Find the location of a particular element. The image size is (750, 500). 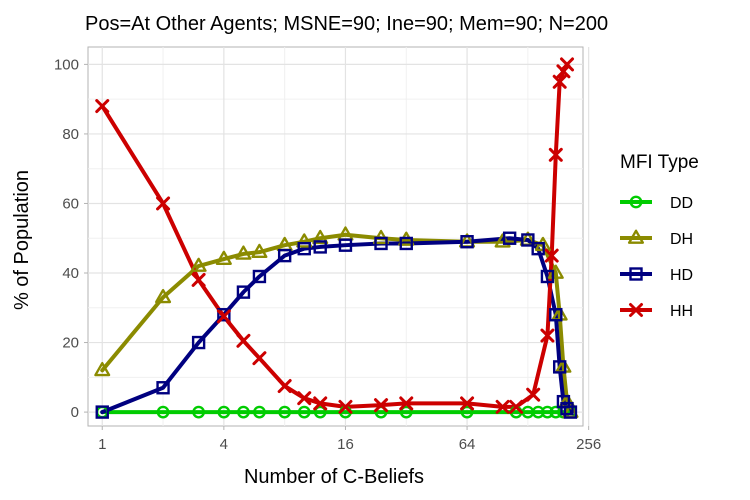

x-axis-title: Number of C-Beliefs is located at coordinates (334, 477).